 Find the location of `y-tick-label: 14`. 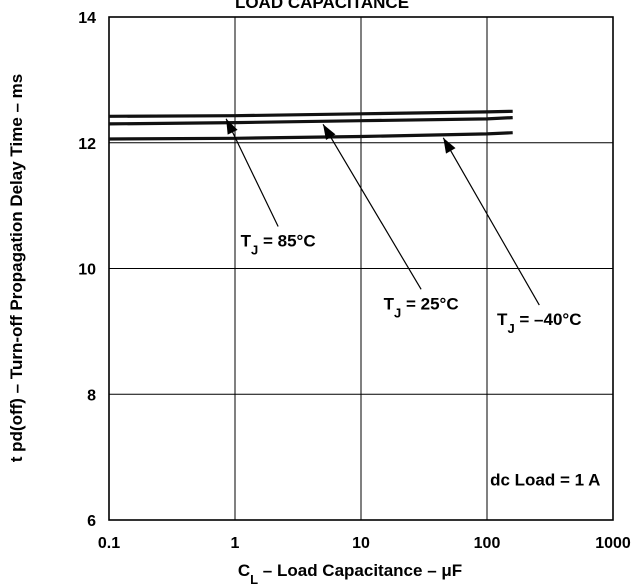

y-tick-label: 14 is located at coordinates (87, 18).